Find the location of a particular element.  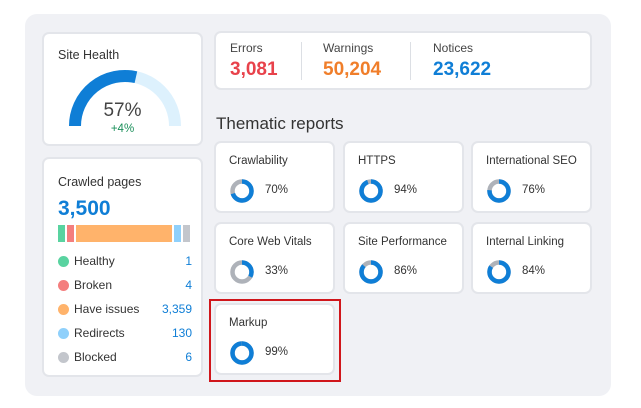

warnings-value: 50,204 is located at coordinates (352, 69).